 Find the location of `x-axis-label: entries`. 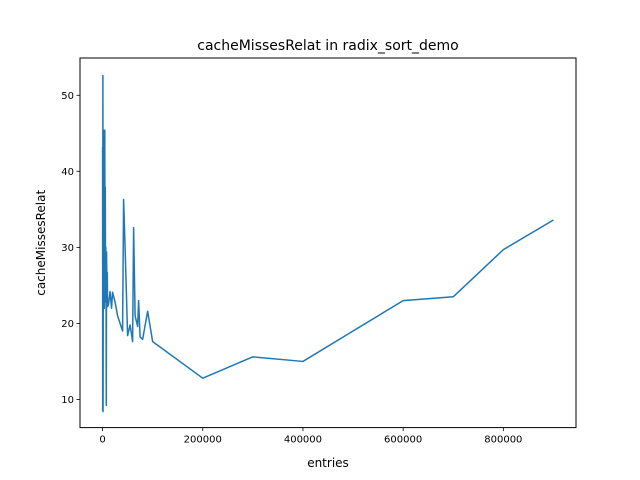

x-axis-label: entries is located at coordinates (328, 463).